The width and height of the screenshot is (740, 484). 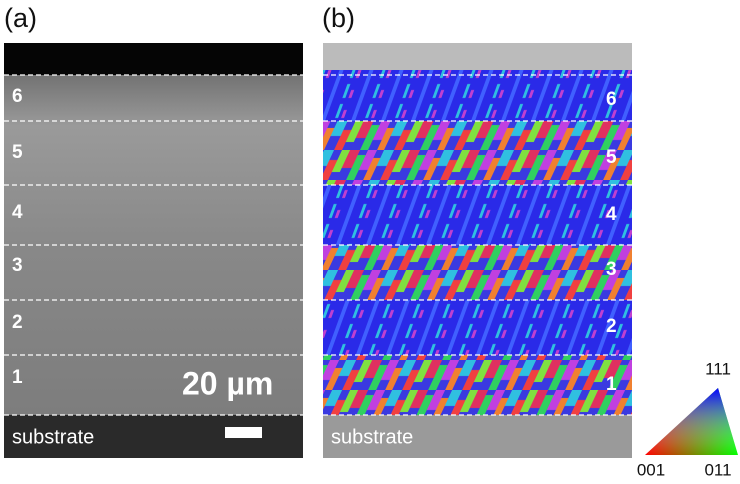 I want to click on top-dark, so click(x=153, y=59).